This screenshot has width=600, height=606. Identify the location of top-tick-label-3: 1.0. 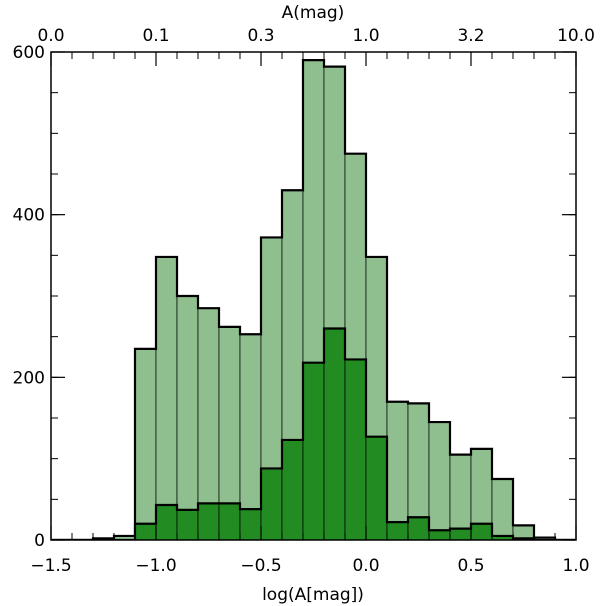
(365, 36).